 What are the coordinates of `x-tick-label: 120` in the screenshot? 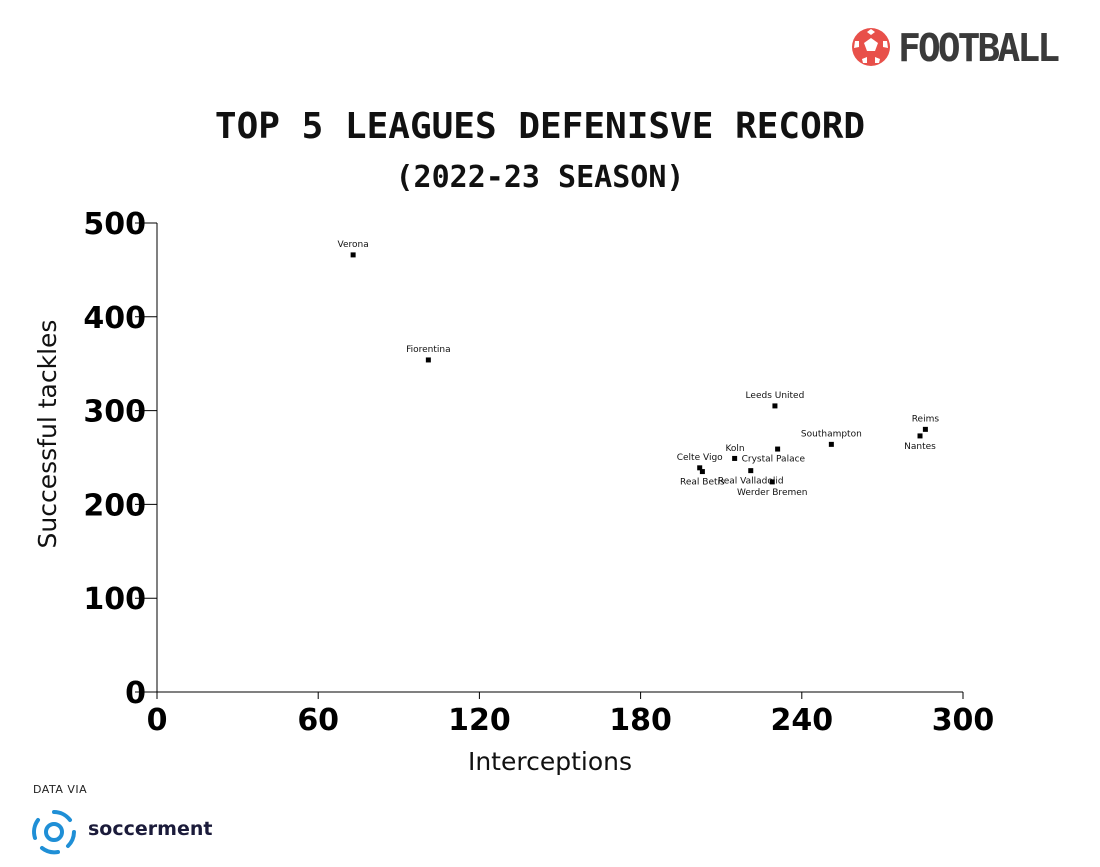 It's located at (479, 720).